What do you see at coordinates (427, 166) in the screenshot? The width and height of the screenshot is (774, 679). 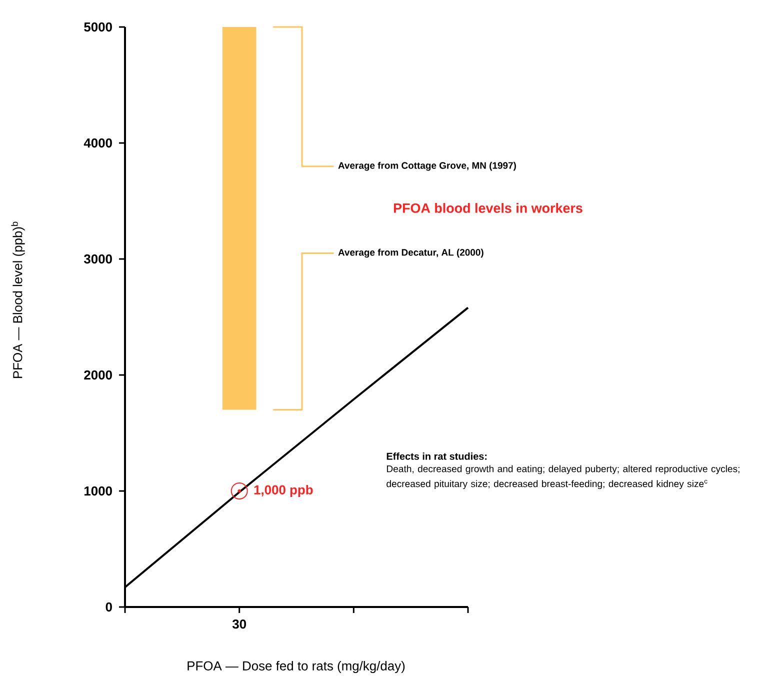 I see `annotation: Average from Cottage Grove, MN (1997)` at bounding box center [427, 166].